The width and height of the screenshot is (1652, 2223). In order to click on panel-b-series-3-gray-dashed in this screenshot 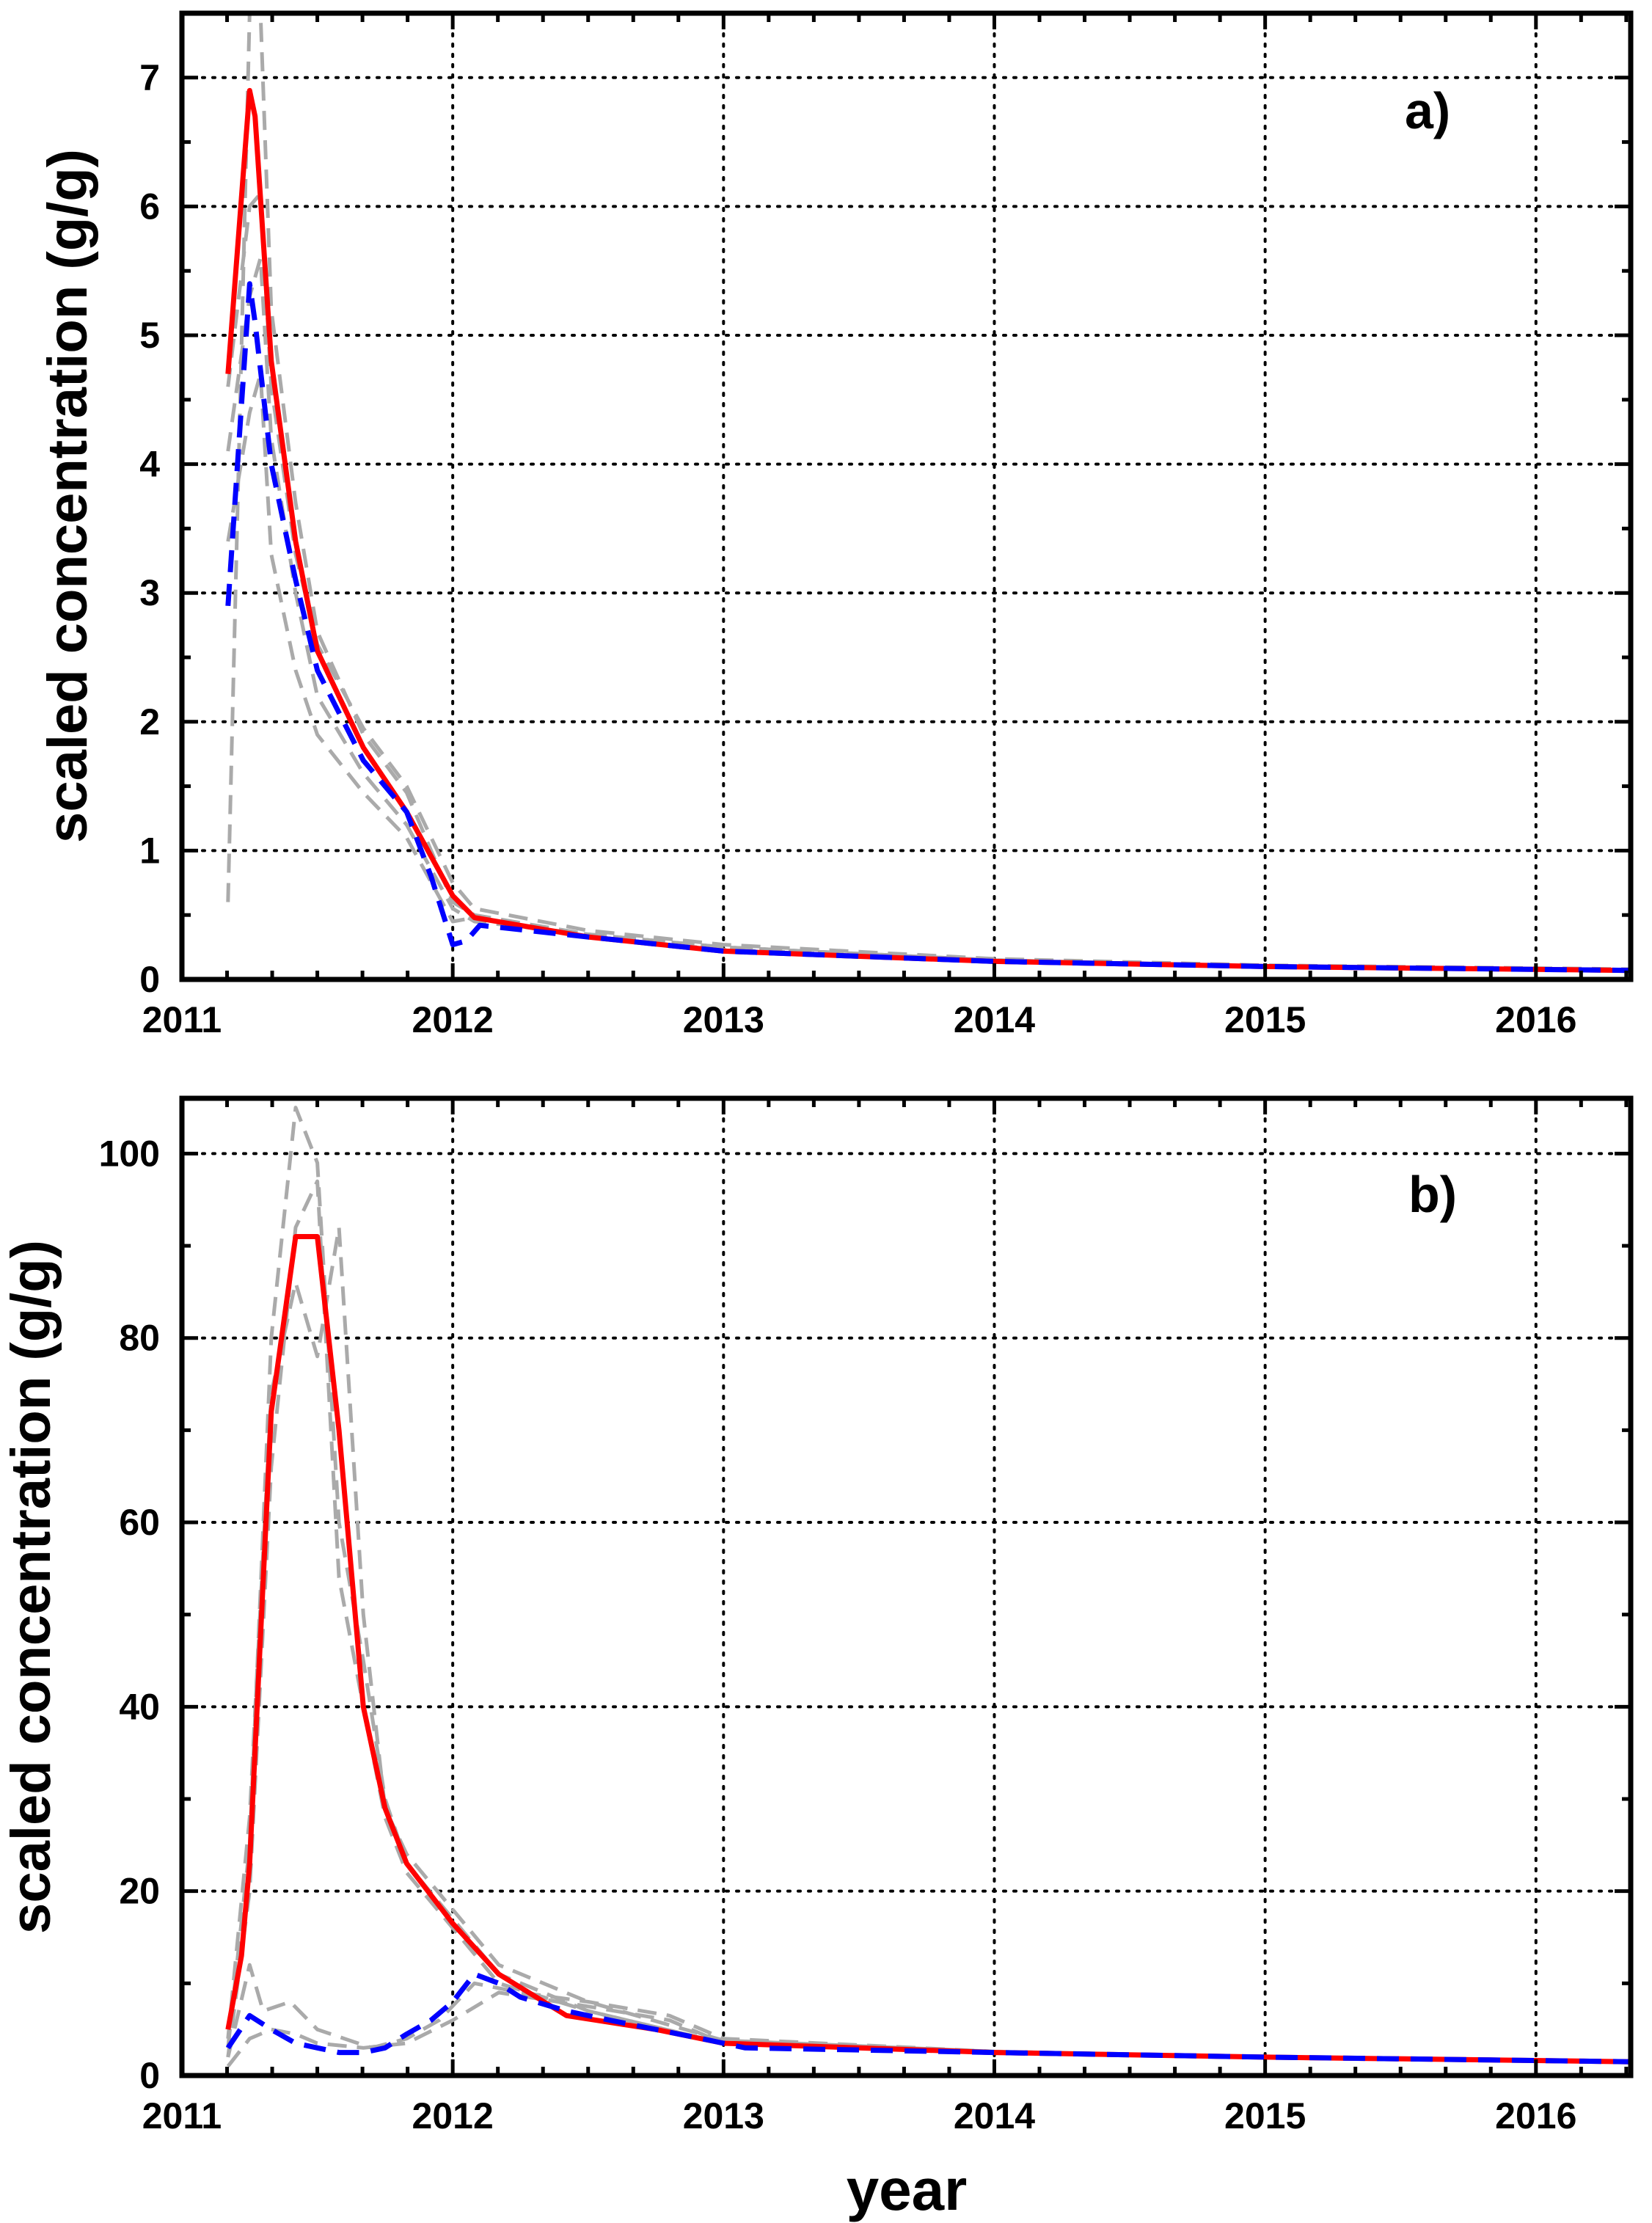, I will do `click(928, 2013)`.